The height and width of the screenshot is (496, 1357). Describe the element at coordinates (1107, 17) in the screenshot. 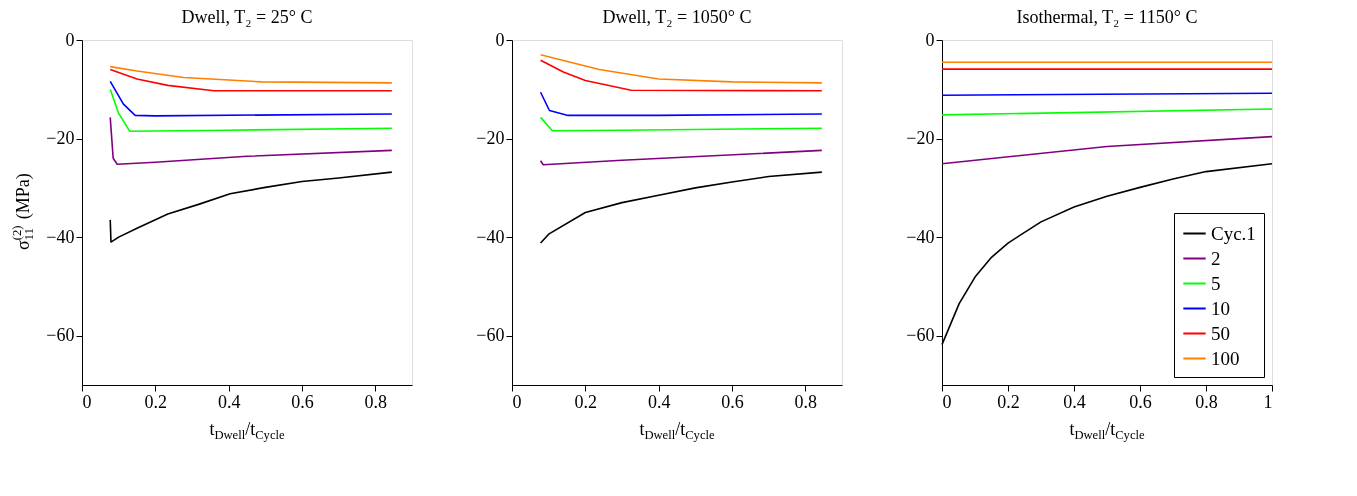

I see `chart-title: Isothermal, T₂ = 1150° C` at that location.